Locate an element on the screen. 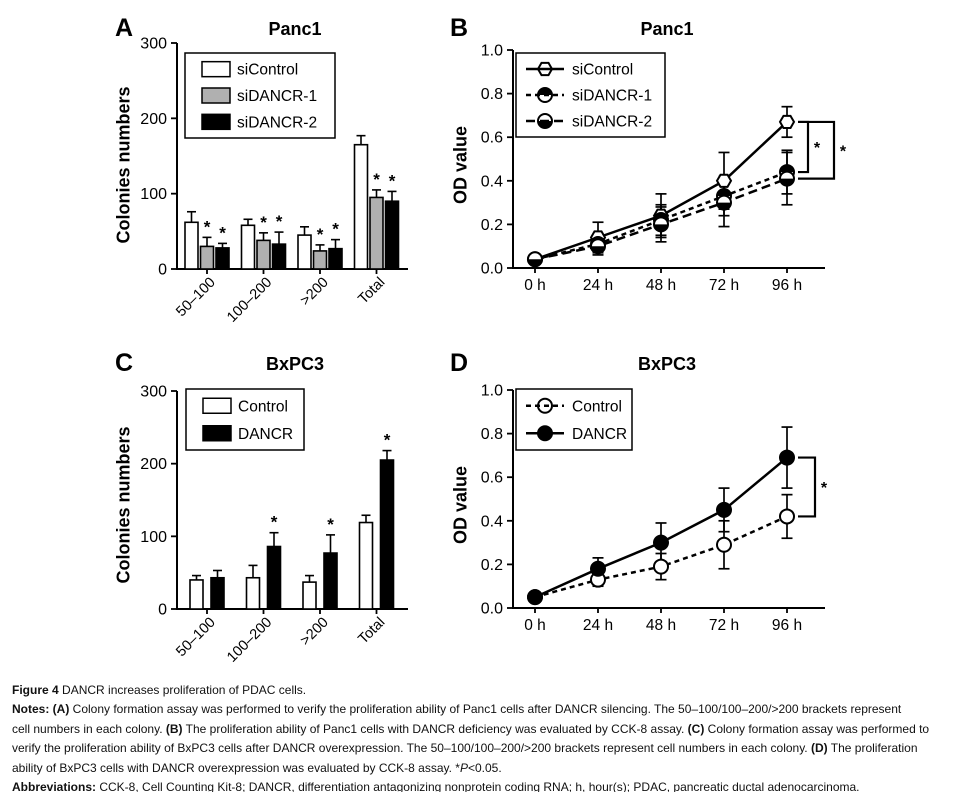  x-category-label: Total is located at coordinates (371, 631).